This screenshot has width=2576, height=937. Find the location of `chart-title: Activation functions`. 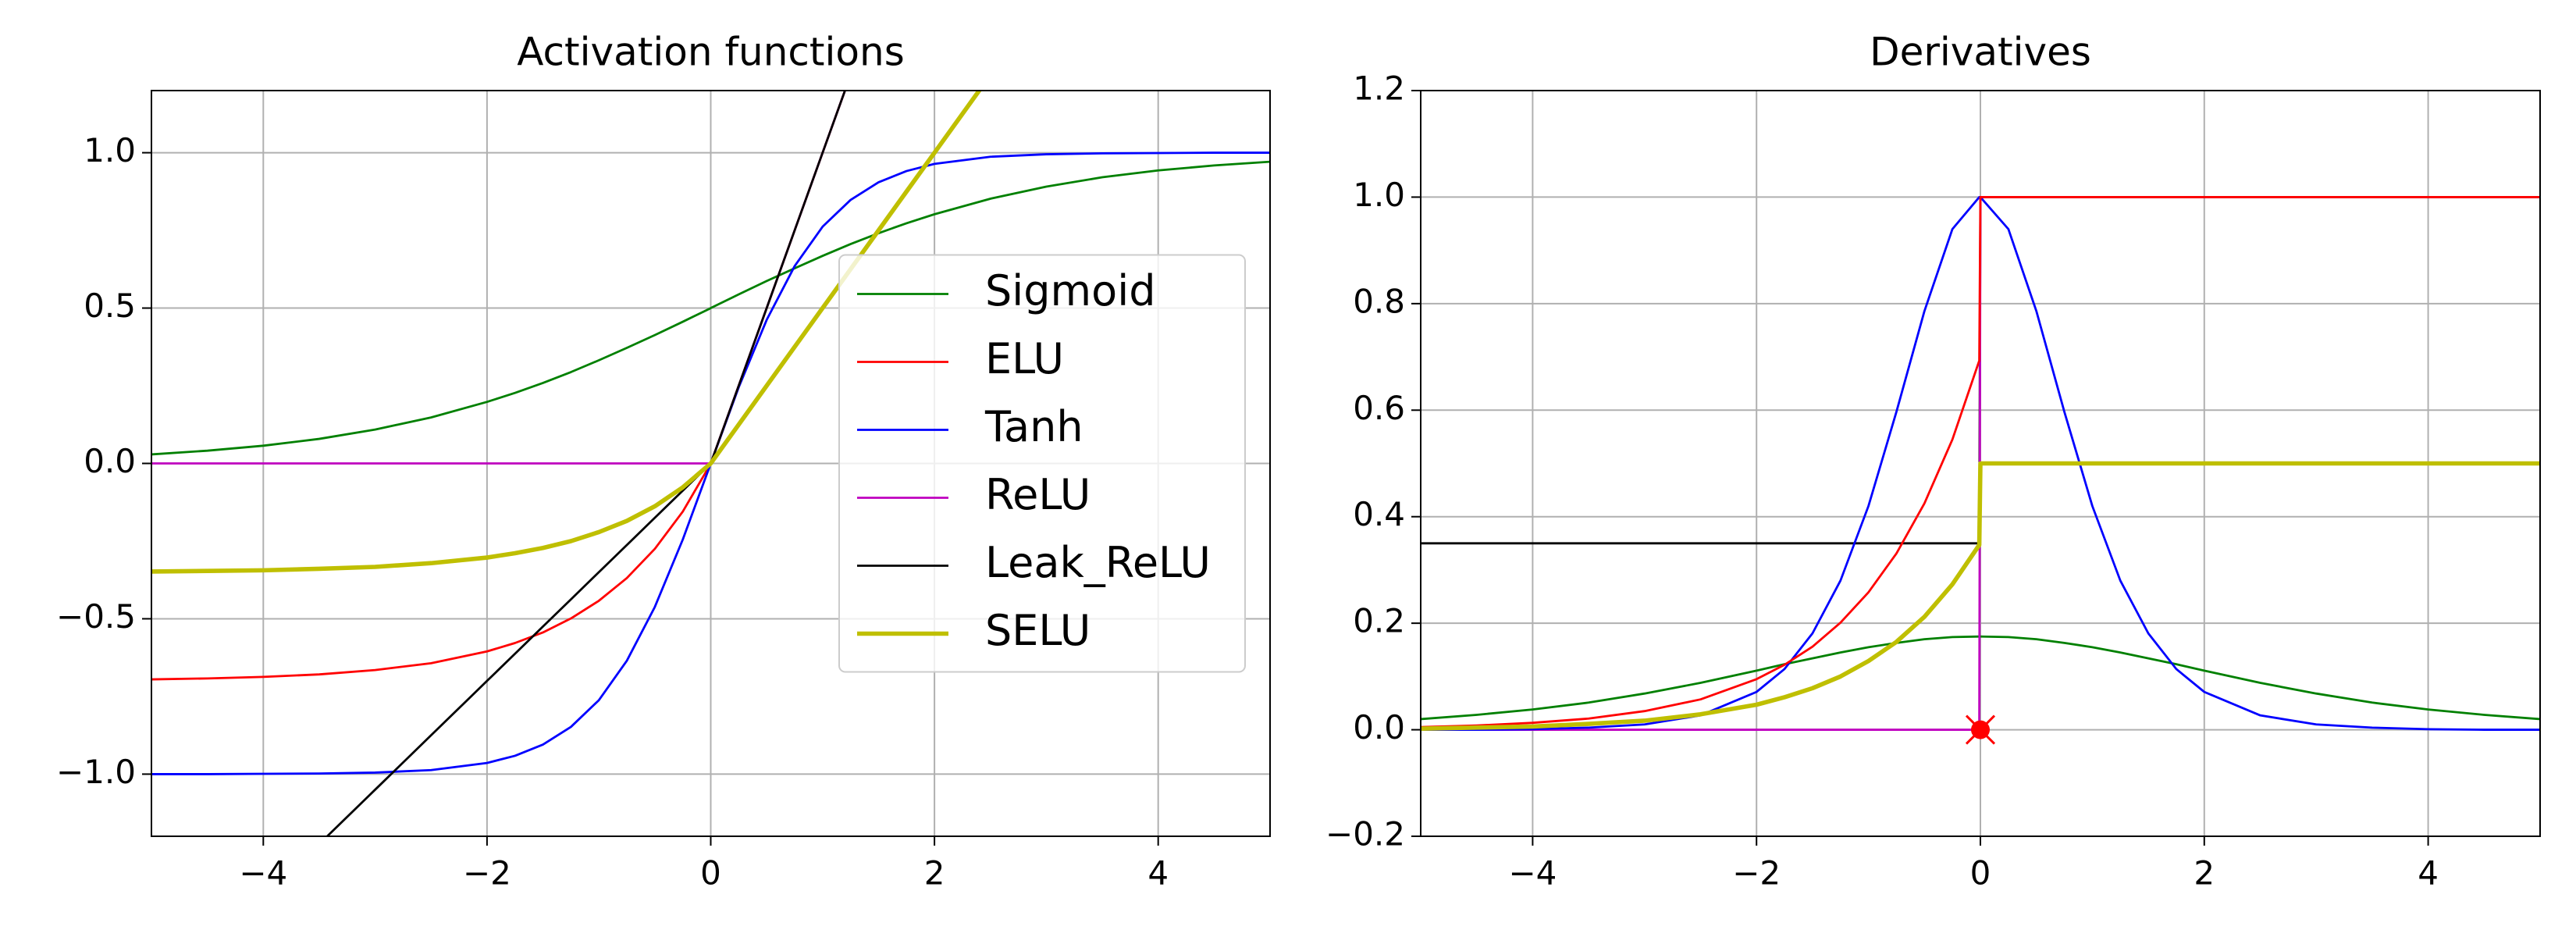

chart-title: Activation functions is located at coordinates (711, 52).